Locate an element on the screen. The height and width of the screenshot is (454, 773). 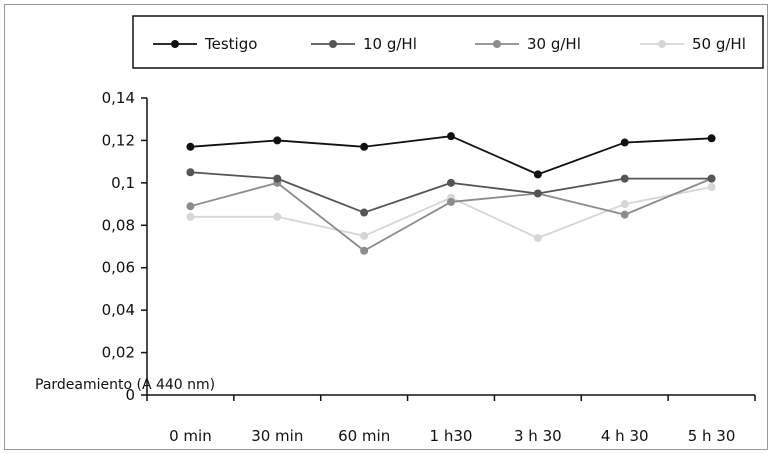
y-tick-label: 0,08 is located at coordinates (118, 225).